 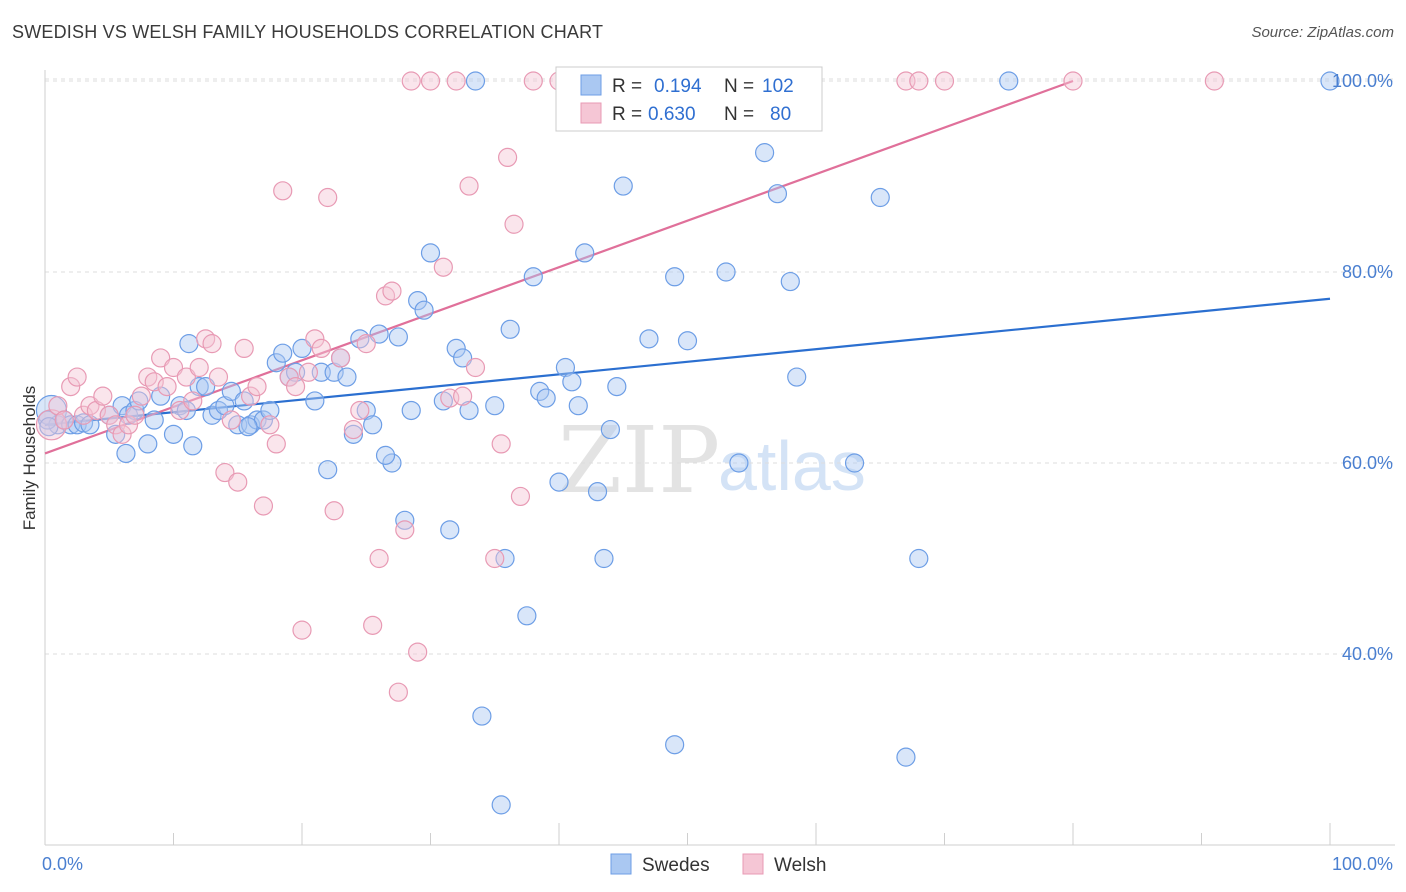 What do you see at coordinates (672, 114) in the screenshot?
I see `legend-r-value-welsh: 0.630` at bounding box center [672, 114].